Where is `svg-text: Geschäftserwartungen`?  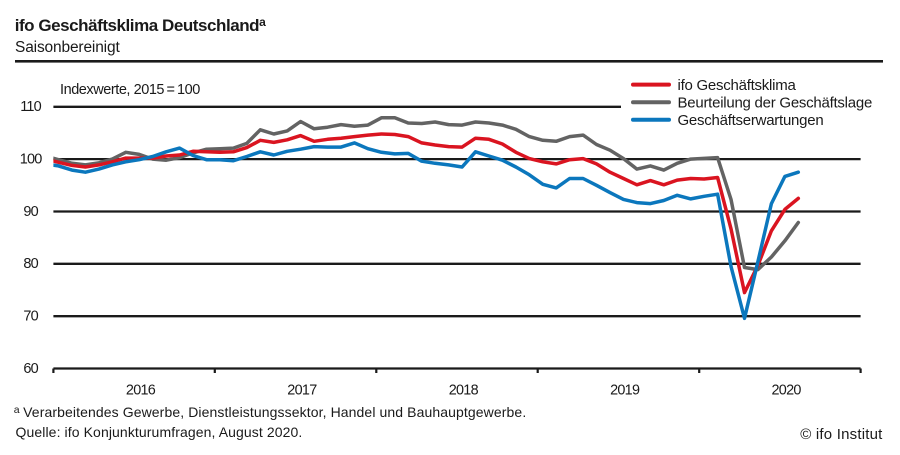 svg-text: Geschäftserwartungen is located at coordinates (751, 120).